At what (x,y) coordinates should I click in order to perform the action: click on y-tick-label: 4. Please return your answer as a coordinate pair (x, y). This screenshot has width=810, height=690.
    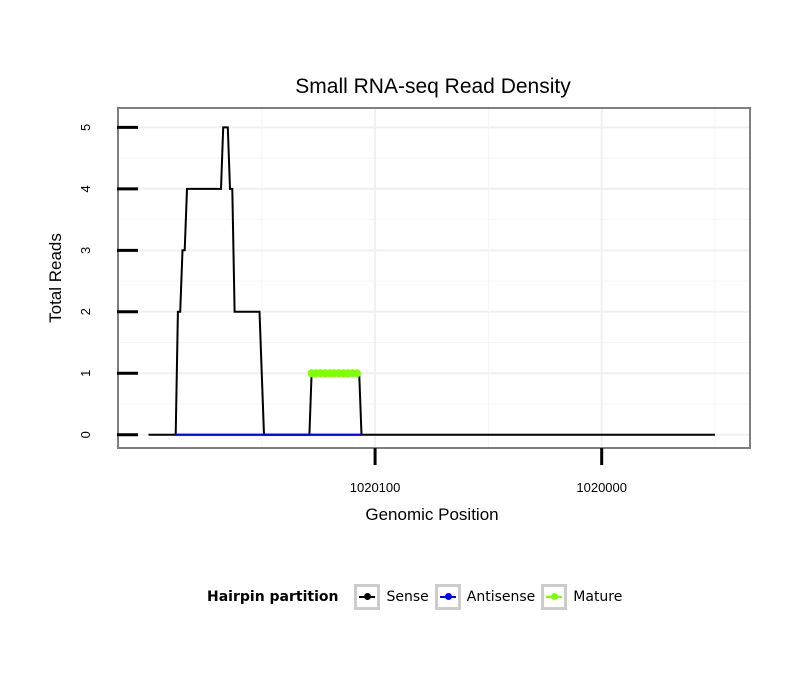
    Looking at the image, I should click on (85, 188).